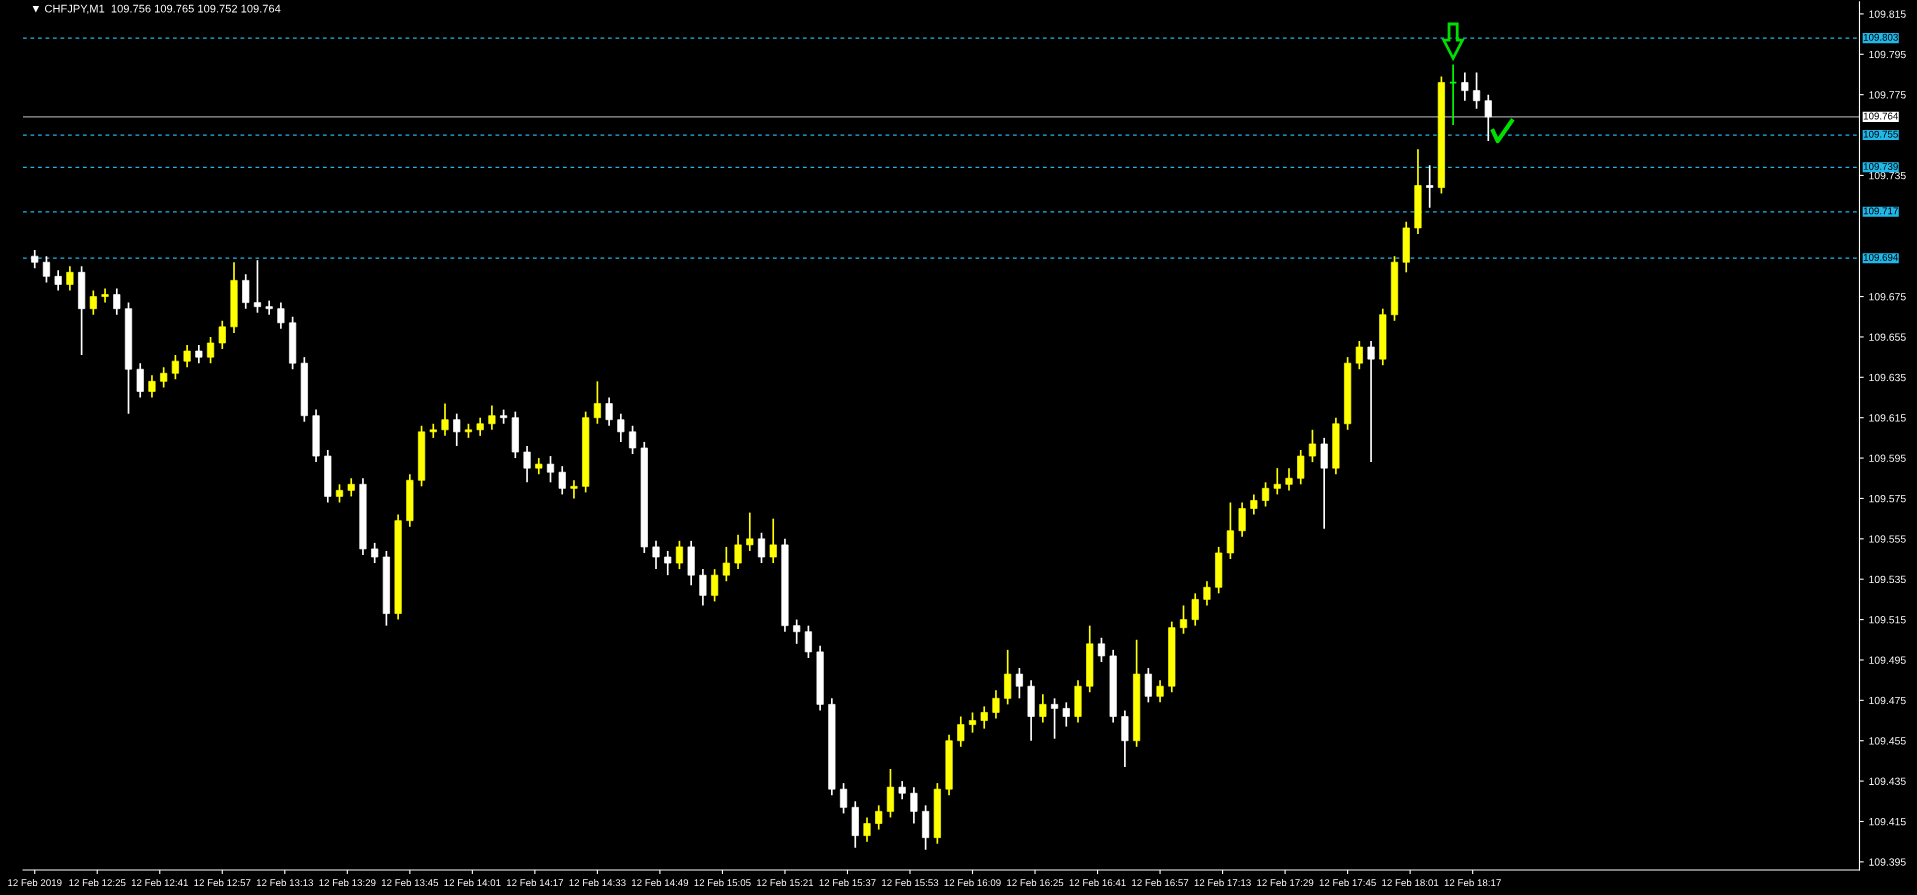 This screenshot has width=1917, height=895. Describe the element at coordinates (285, 882) in the screenshot. I see `x-tick-label: 12 Feb 13:13` at that location.